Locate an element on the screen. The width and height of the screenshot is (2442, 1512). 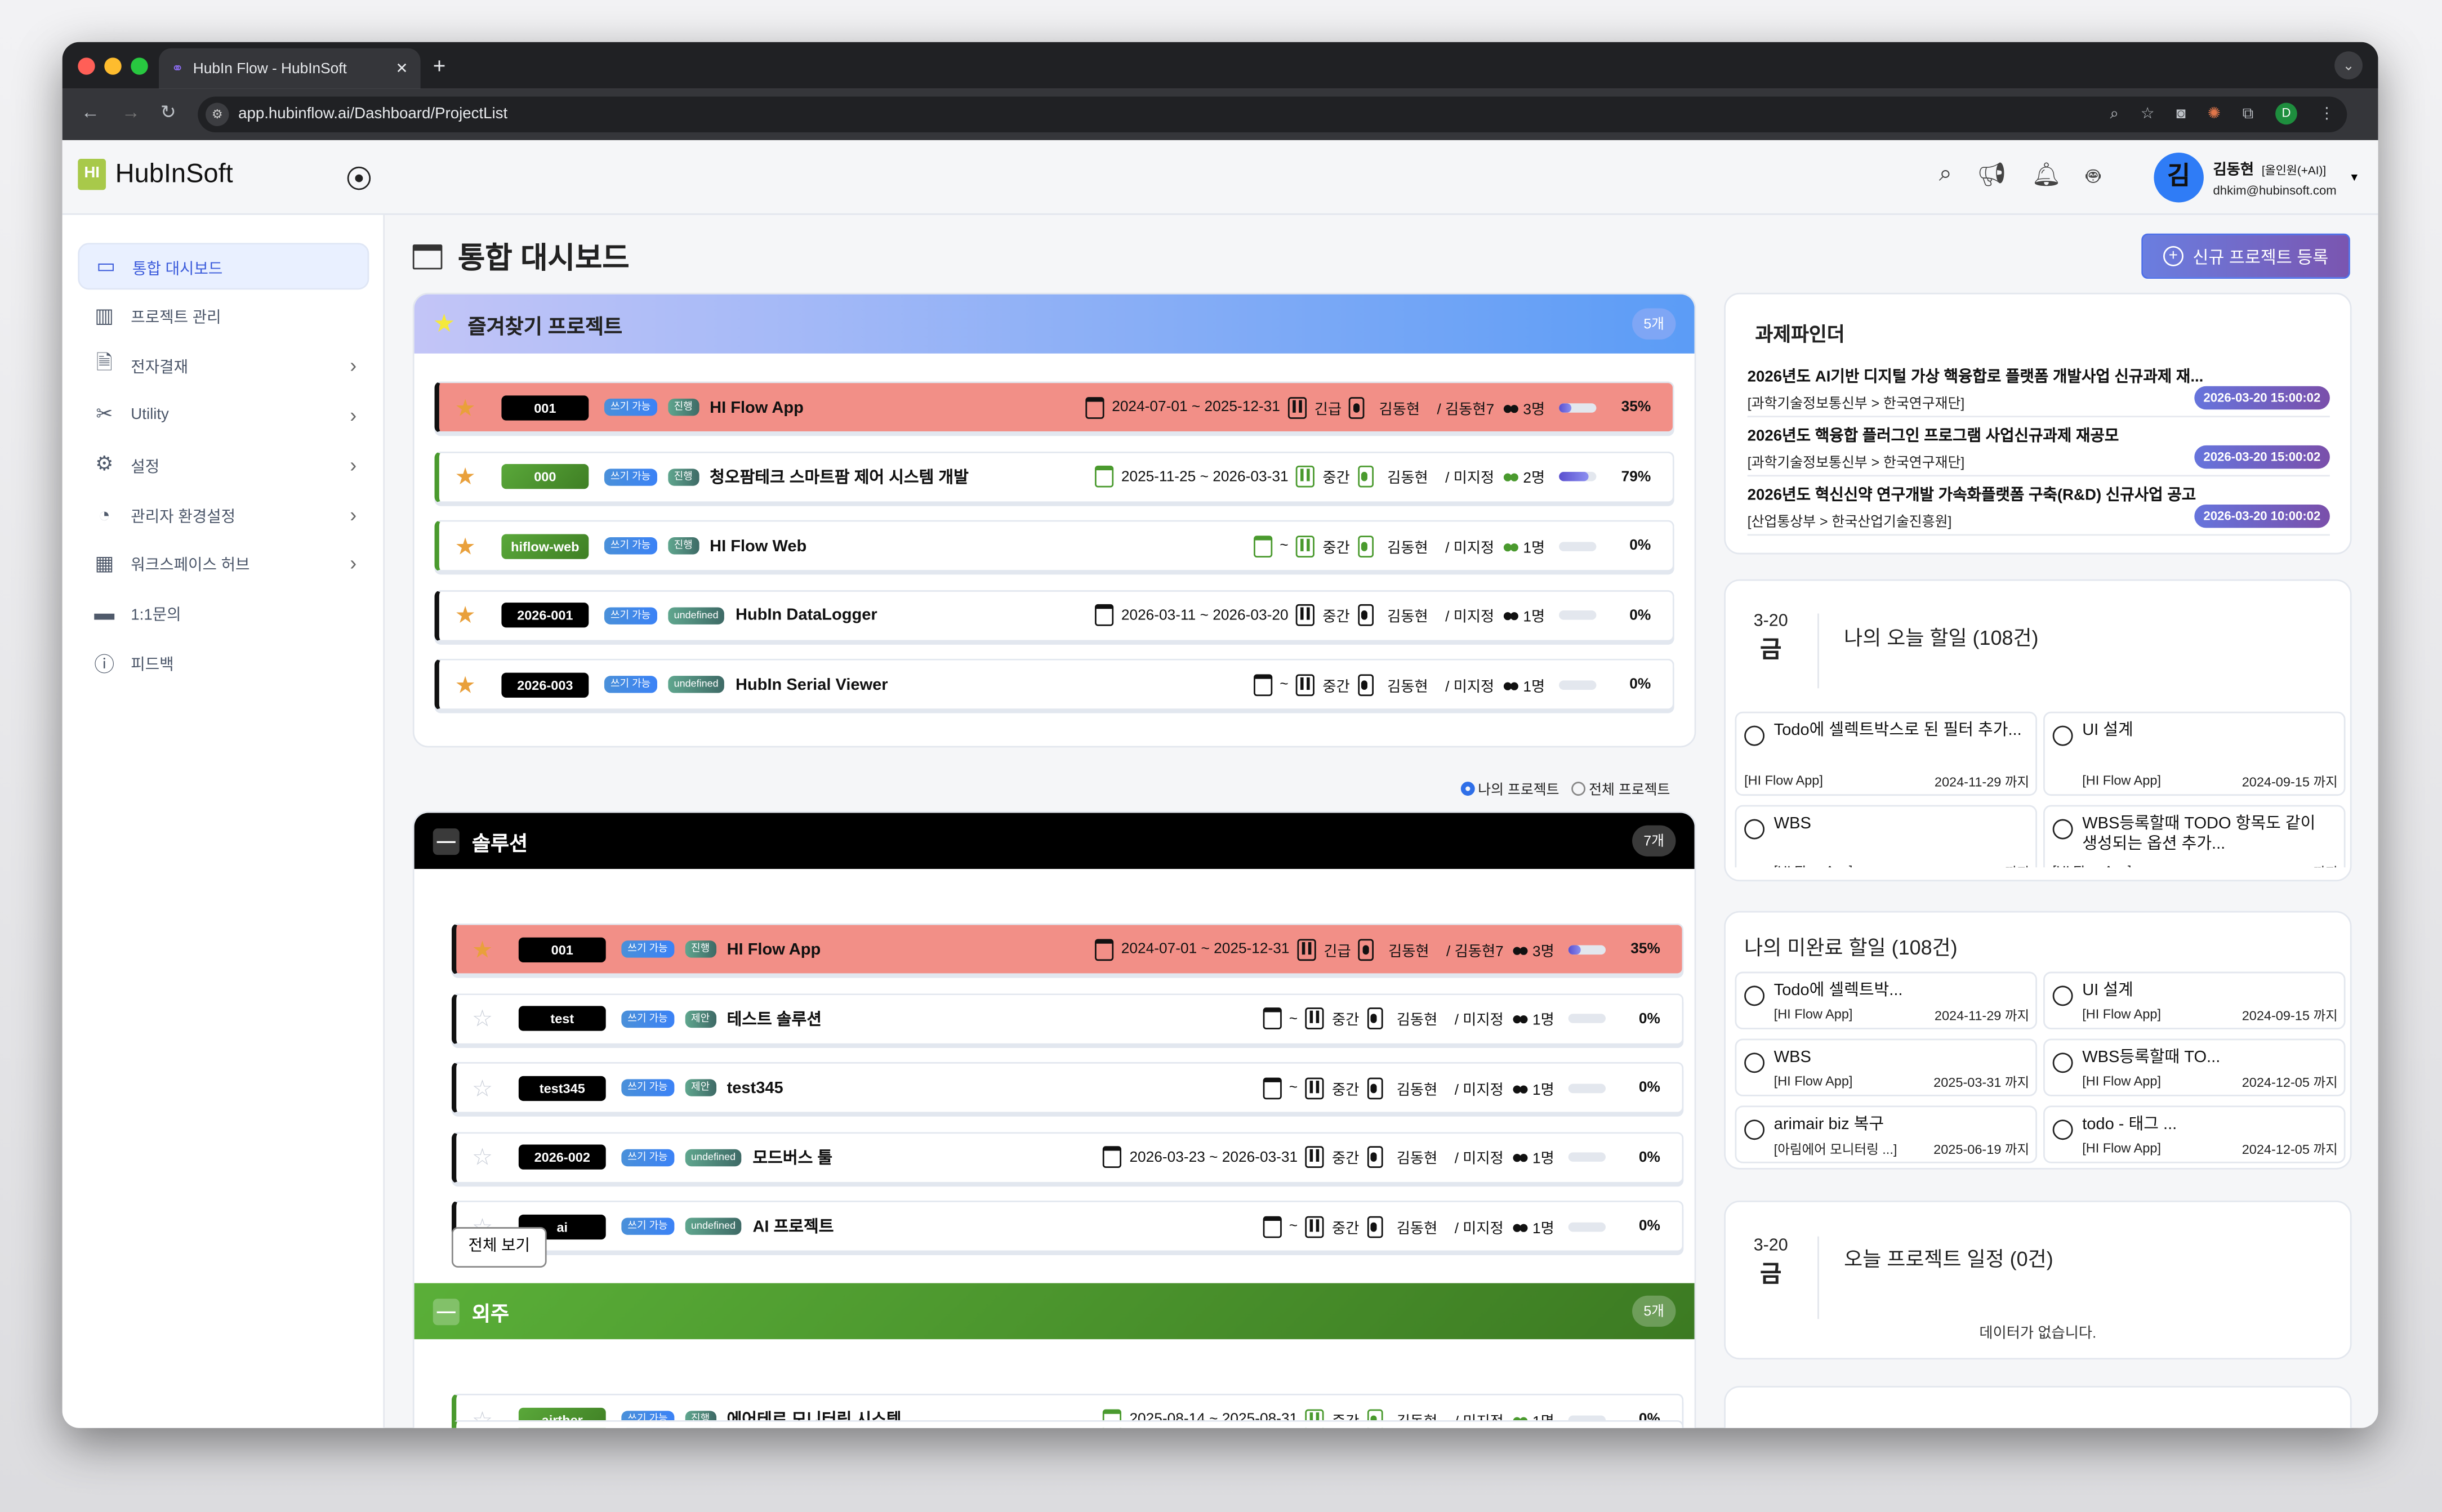
project-name: HubIn DataLogger is located at coordinates (806, 615).